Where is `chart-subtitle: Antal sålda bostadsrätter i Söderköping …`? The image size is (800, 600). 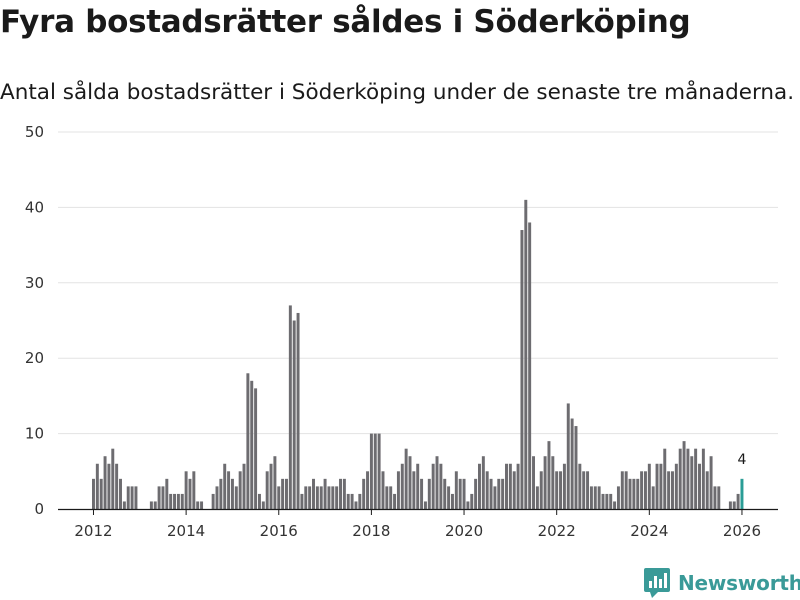
chart-subtitle: Antal sålda bostadsrätter i Söderköping … is located at coordinates (397, 92).